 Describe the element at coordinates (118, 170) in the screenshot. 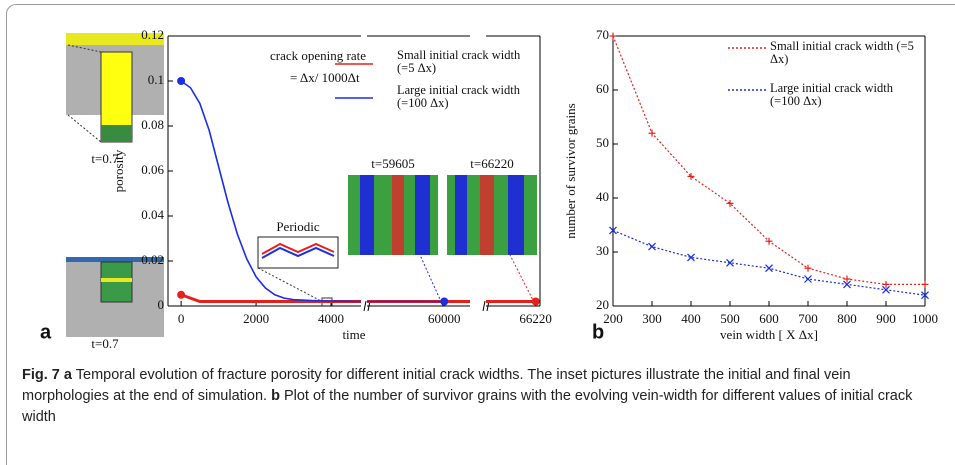

I see `y-axis-label: porosity` at that location.